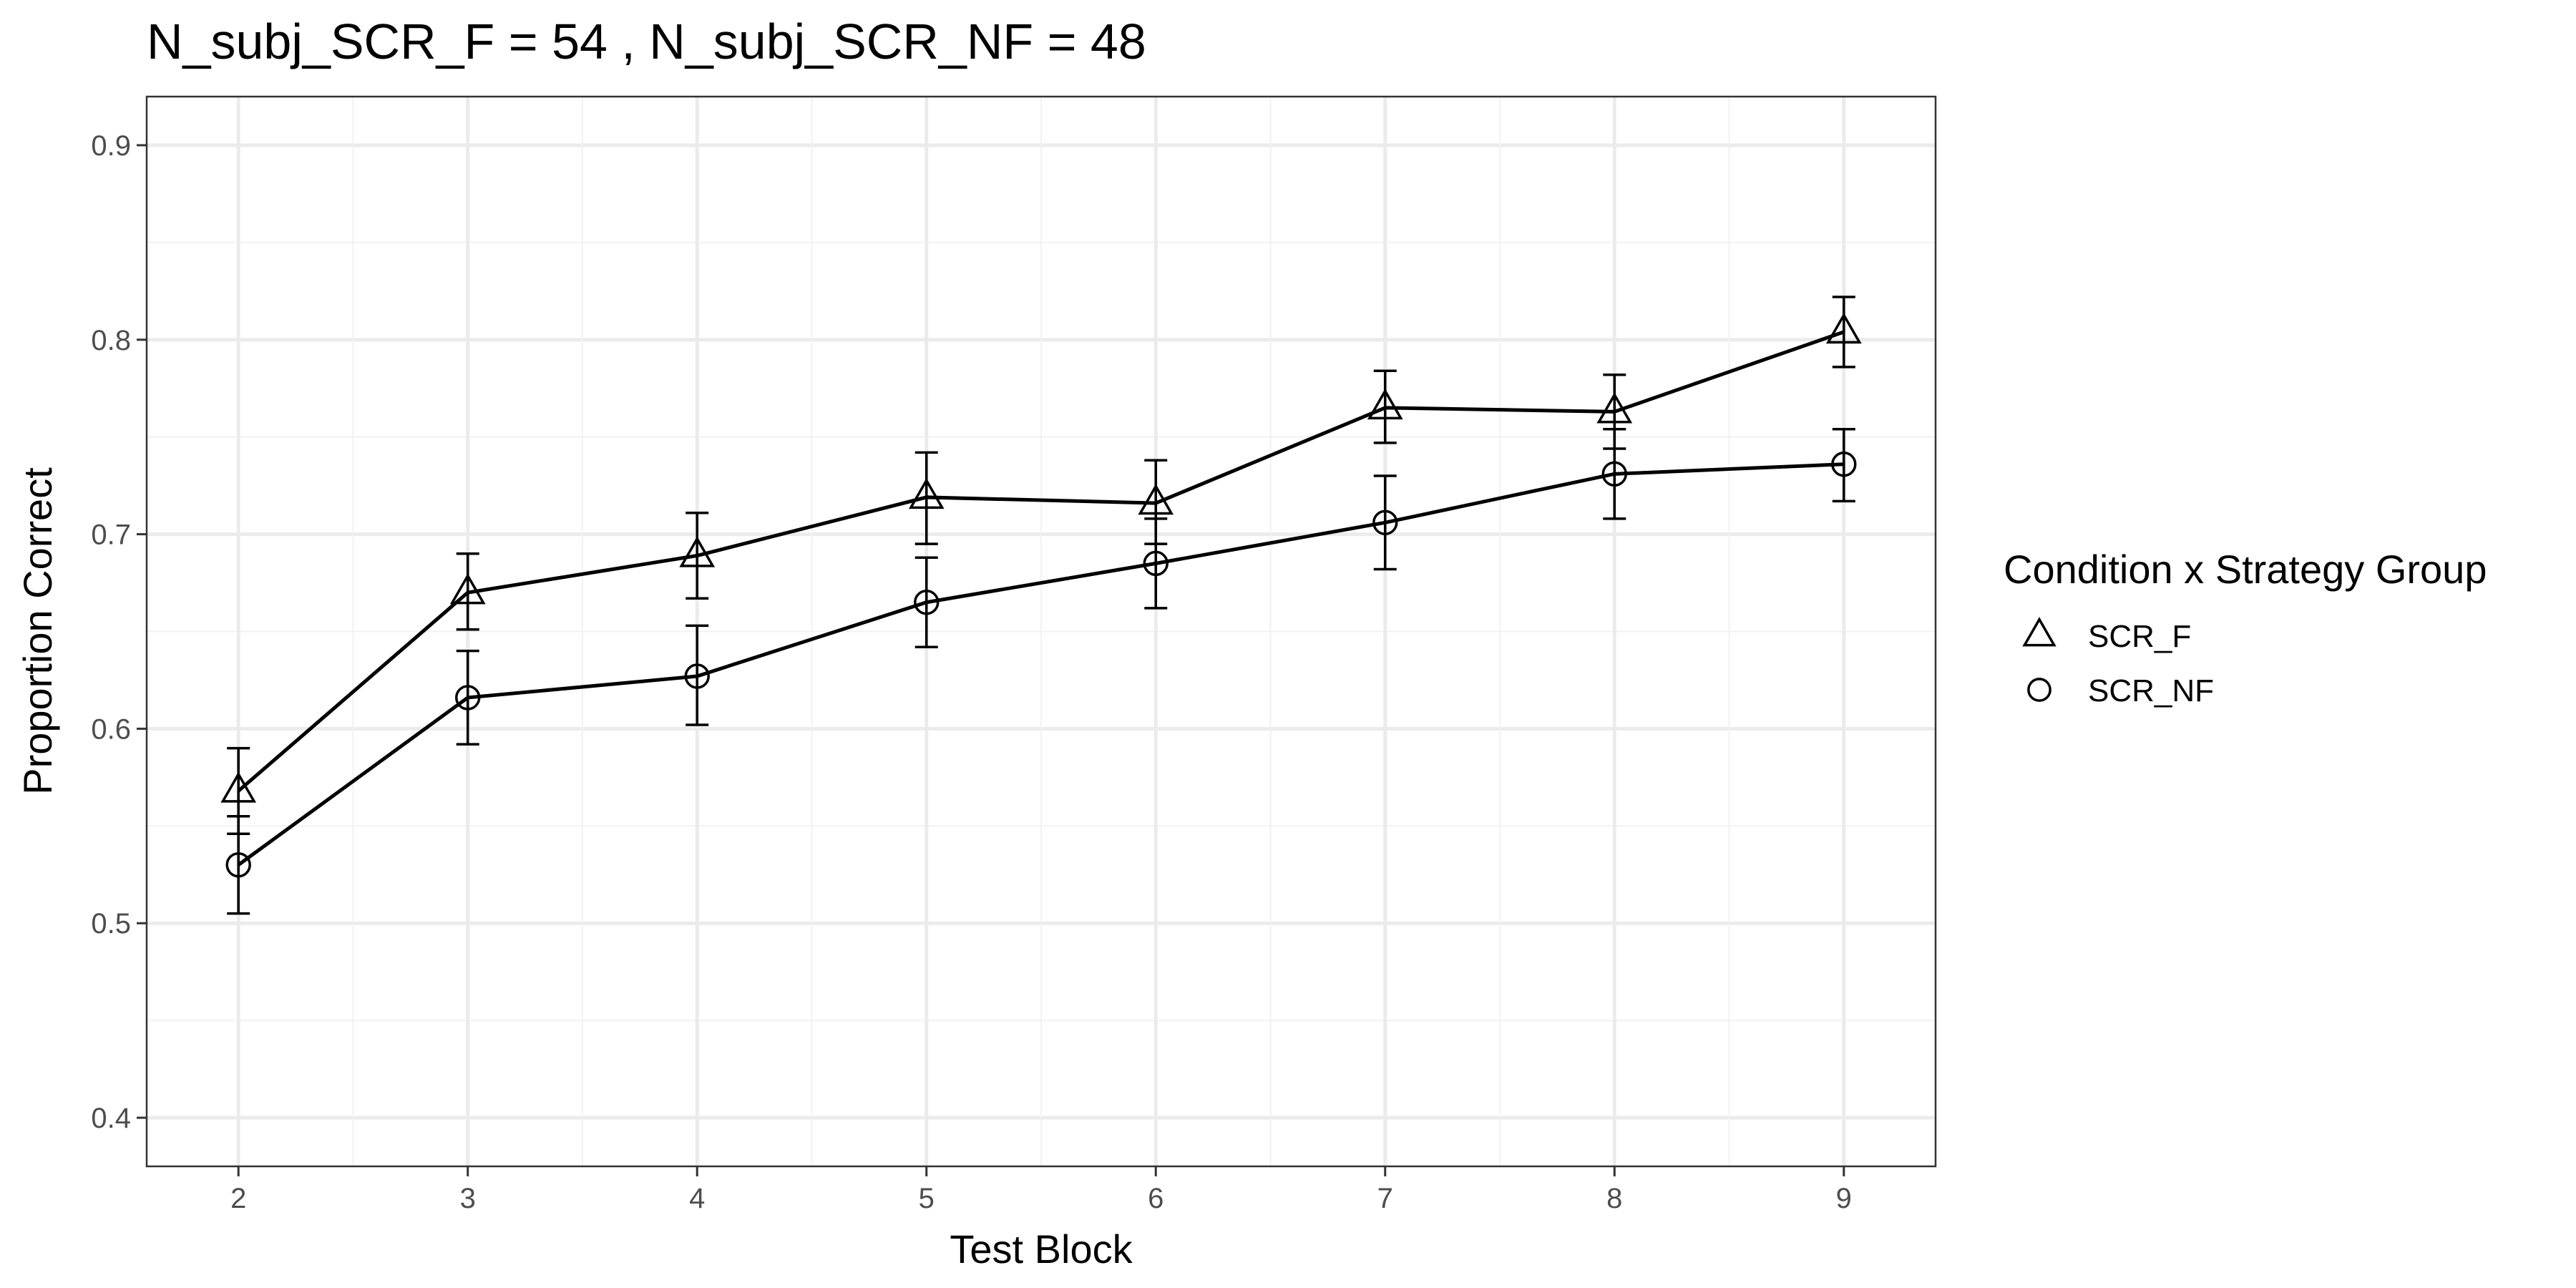 The image size is (2576, 1288). I want to click on y-tick-label: 0.6, so click(111, 729).